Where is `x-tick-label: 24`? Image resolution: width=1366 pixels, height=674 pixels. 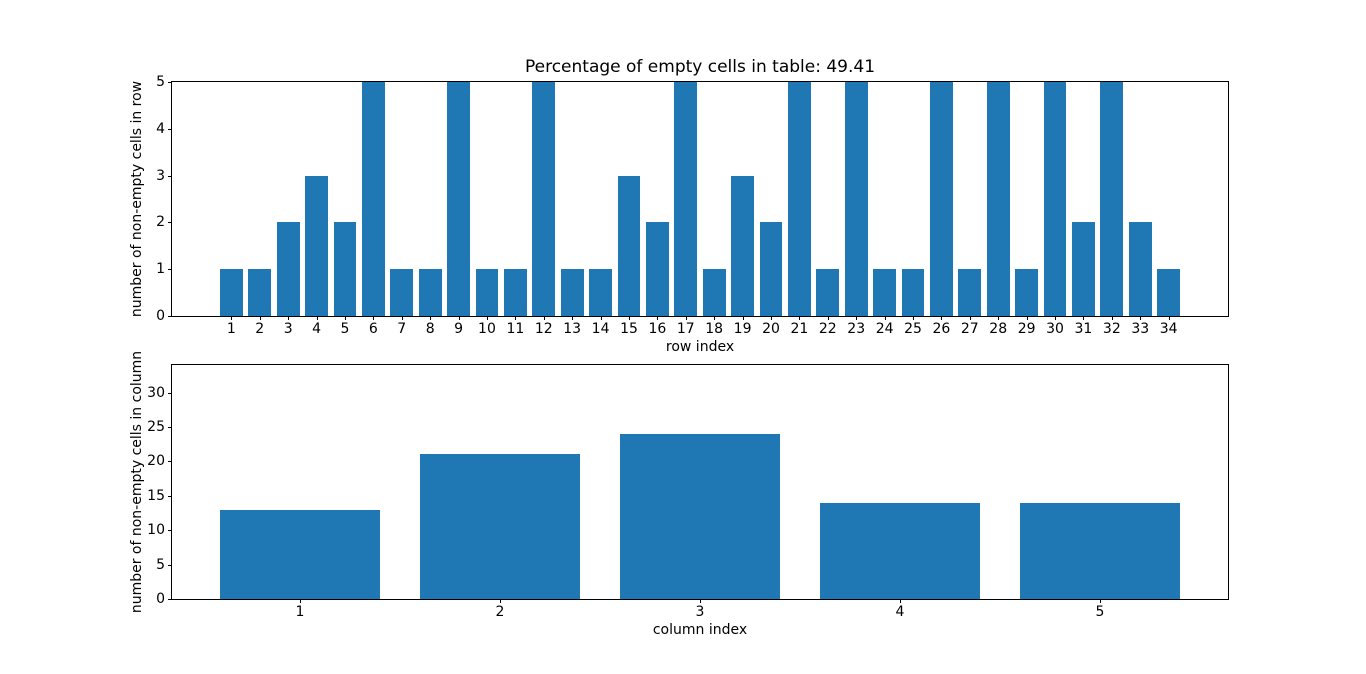
x-tick-label: 24 is located at coordinates (884, 329).